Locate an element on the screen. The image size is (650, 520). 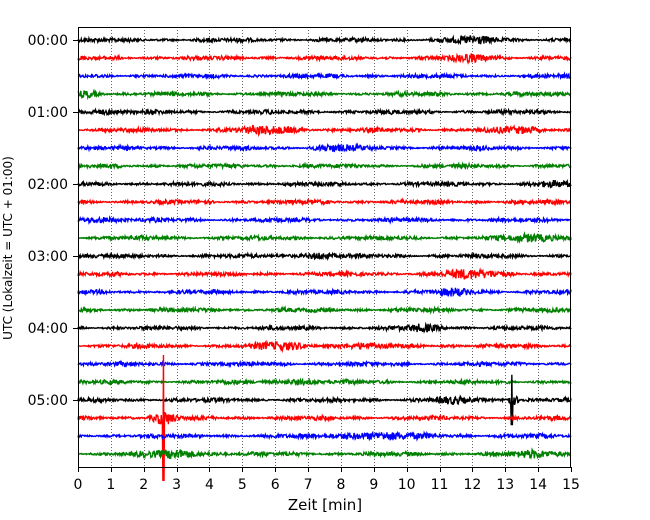
x-tick-label: 9 is located at coordinates (373, 485).